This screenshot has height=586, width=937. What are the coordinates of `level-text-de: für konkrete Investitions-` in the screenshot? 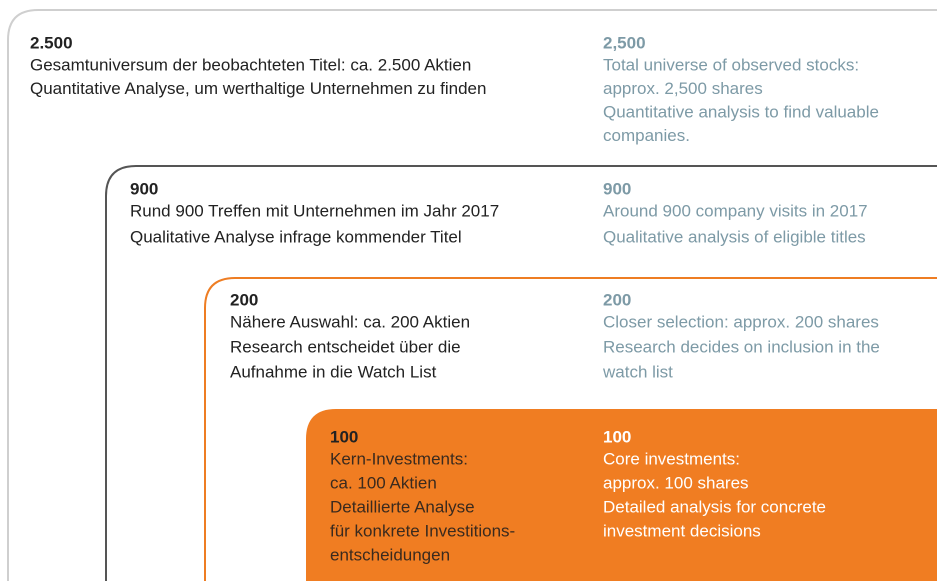 It's located at (422, 530).